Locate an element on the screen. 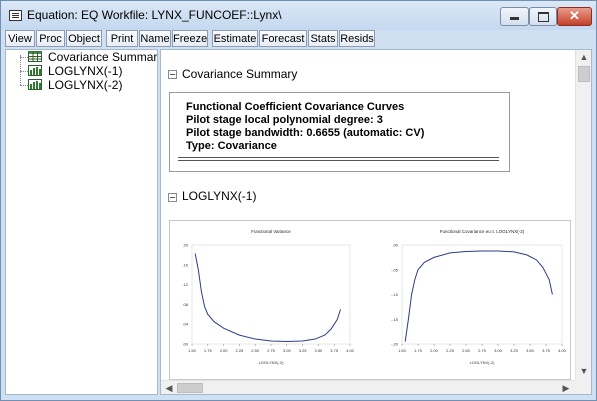  scroll-left-icon: ◀ is located at coordinates (169, 388).